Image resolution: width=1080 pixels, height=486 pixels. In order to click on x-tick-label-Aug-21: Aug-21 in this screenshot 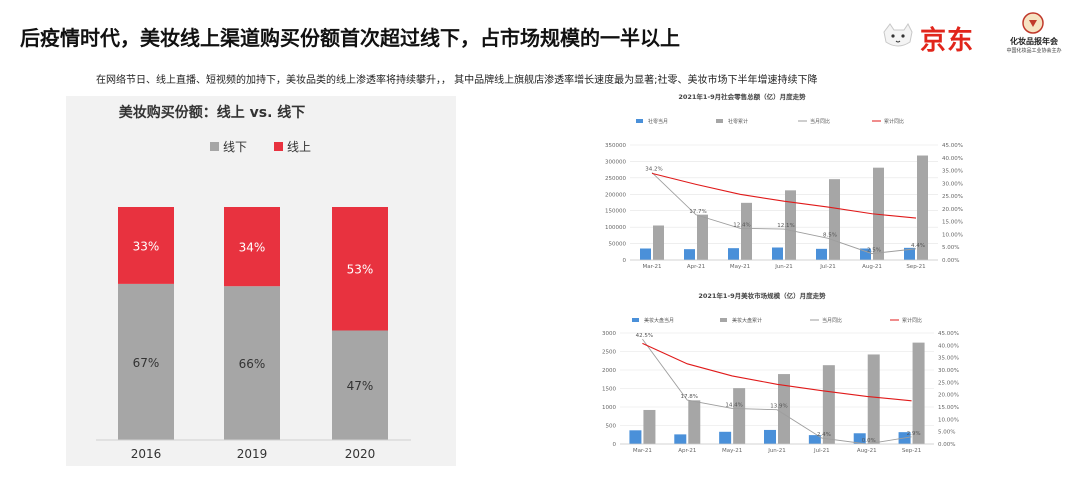, I will do `click(867, 451)`.